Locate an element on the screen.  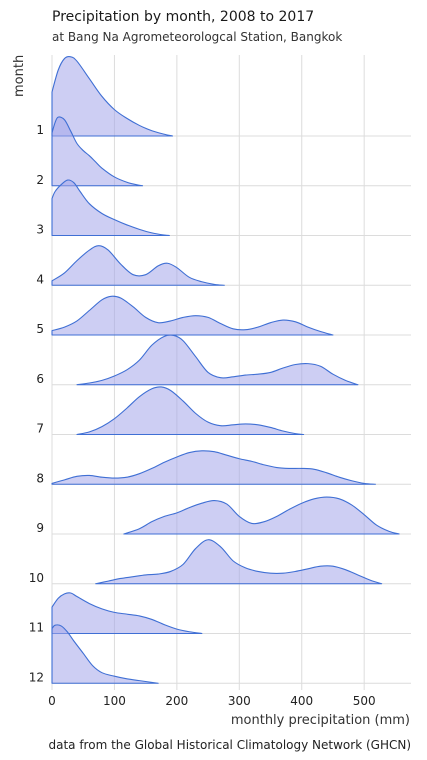
x-tick-label-300: 300 is located at coordinates (239, 701).